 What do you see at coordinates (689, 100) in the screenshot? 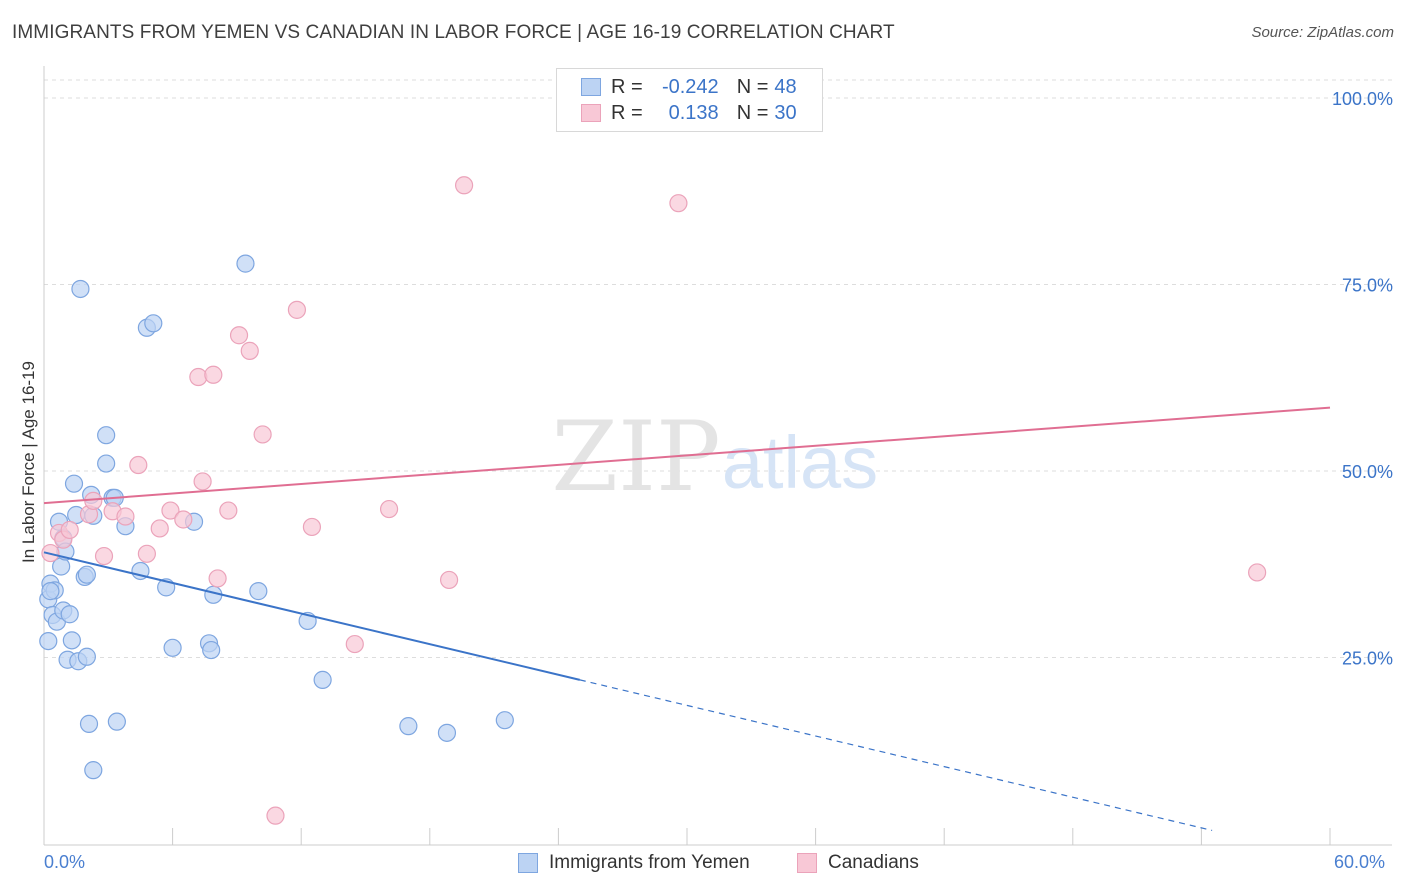
I see `stats-legend: R = -0.242 N = 48 R = 0.138 N = 30` at bounding box center [689, 100].